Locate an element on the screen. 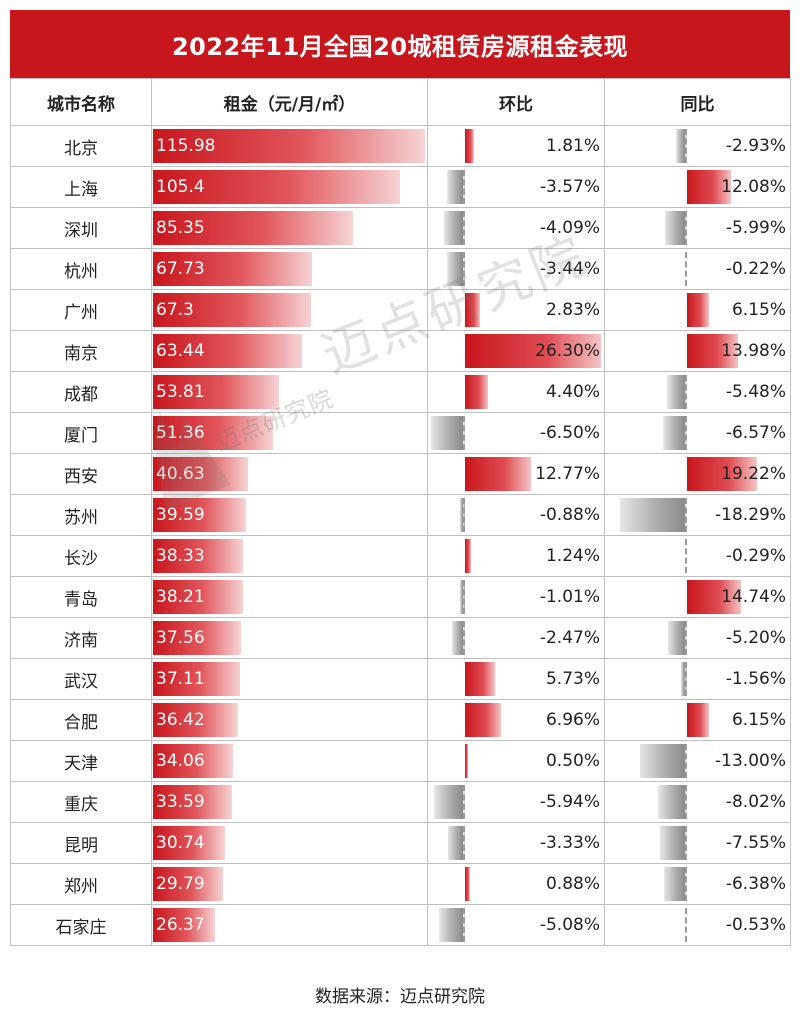  city-name: 厦门 is located at coordinates (81, 433).